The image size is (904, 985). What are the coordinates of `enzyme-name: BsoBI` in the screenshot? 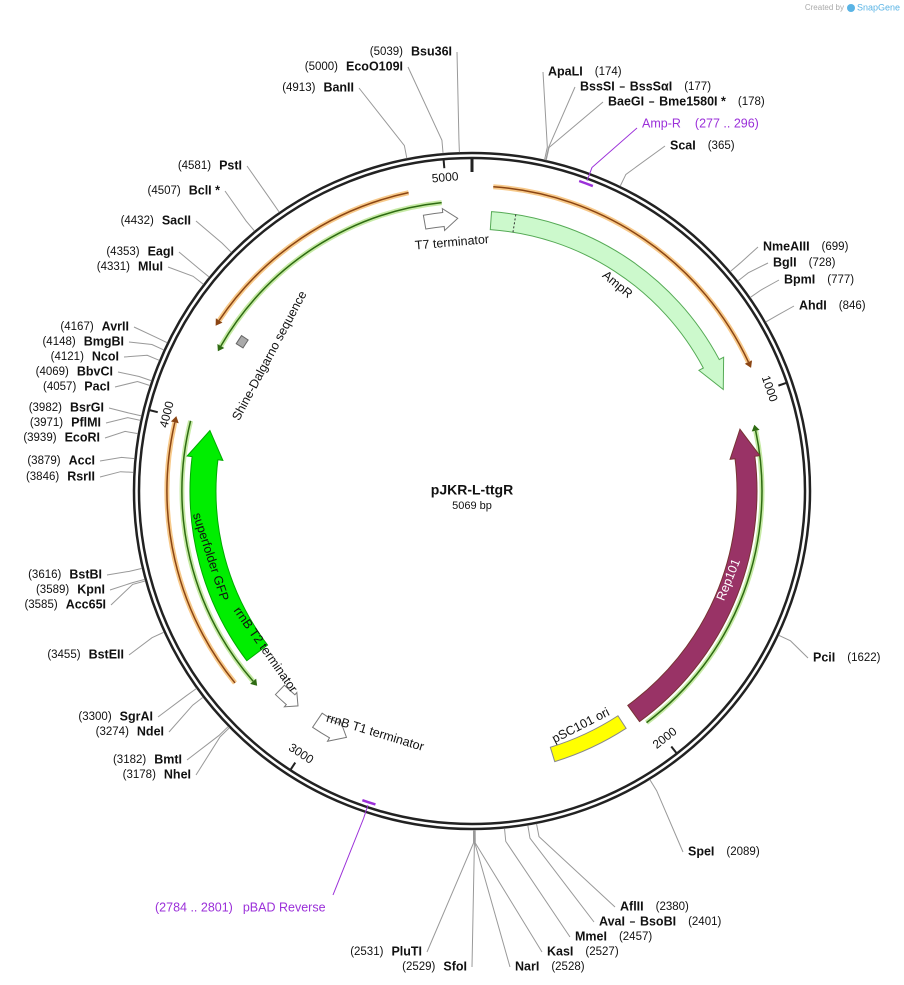 It's located at (658, 921).